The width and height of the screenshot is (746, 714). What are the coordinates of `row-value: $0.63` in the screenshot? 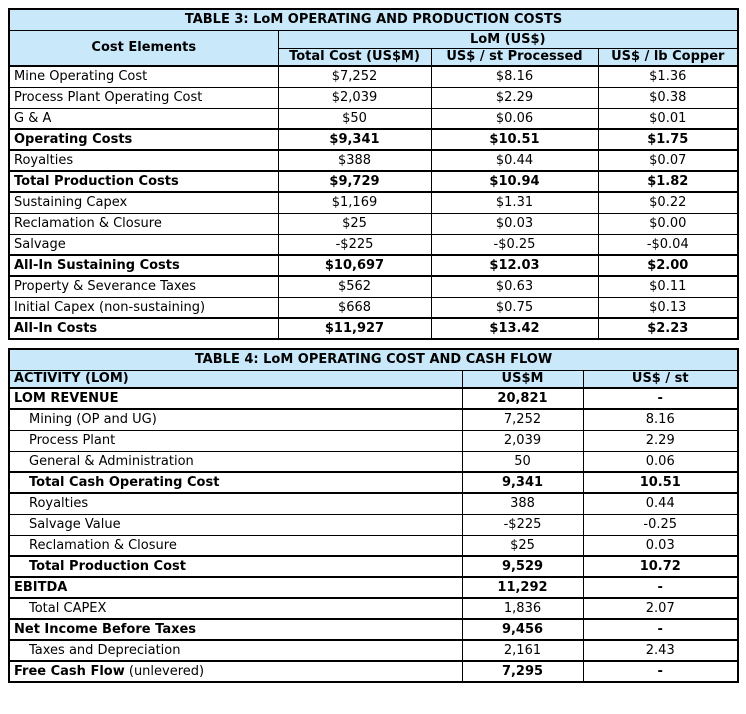 It's located at (514, 286).